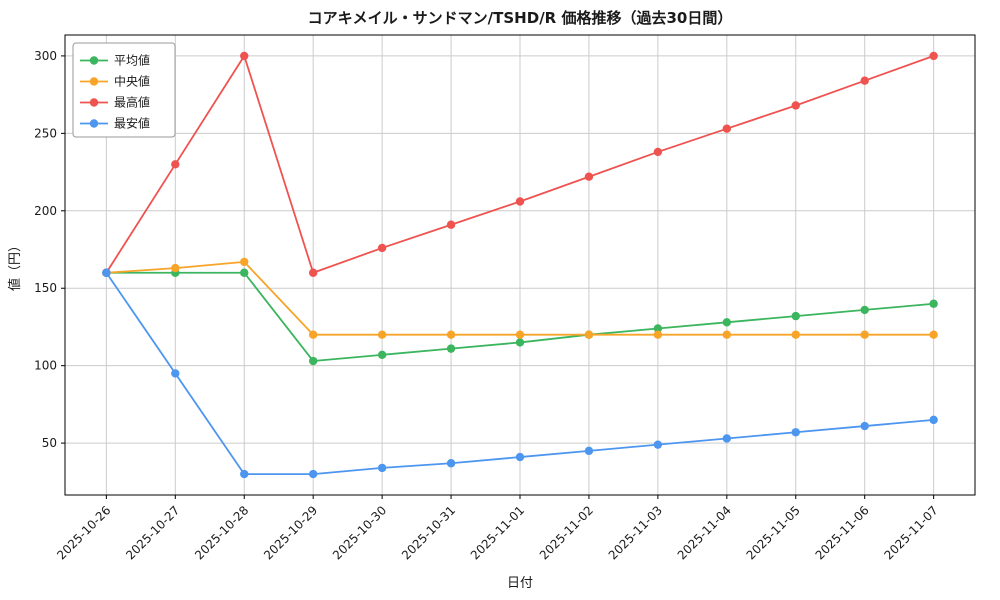 The image size is (1000, 600). I want to click on x-tick-label: 2025-11-07, so click(911, 532).